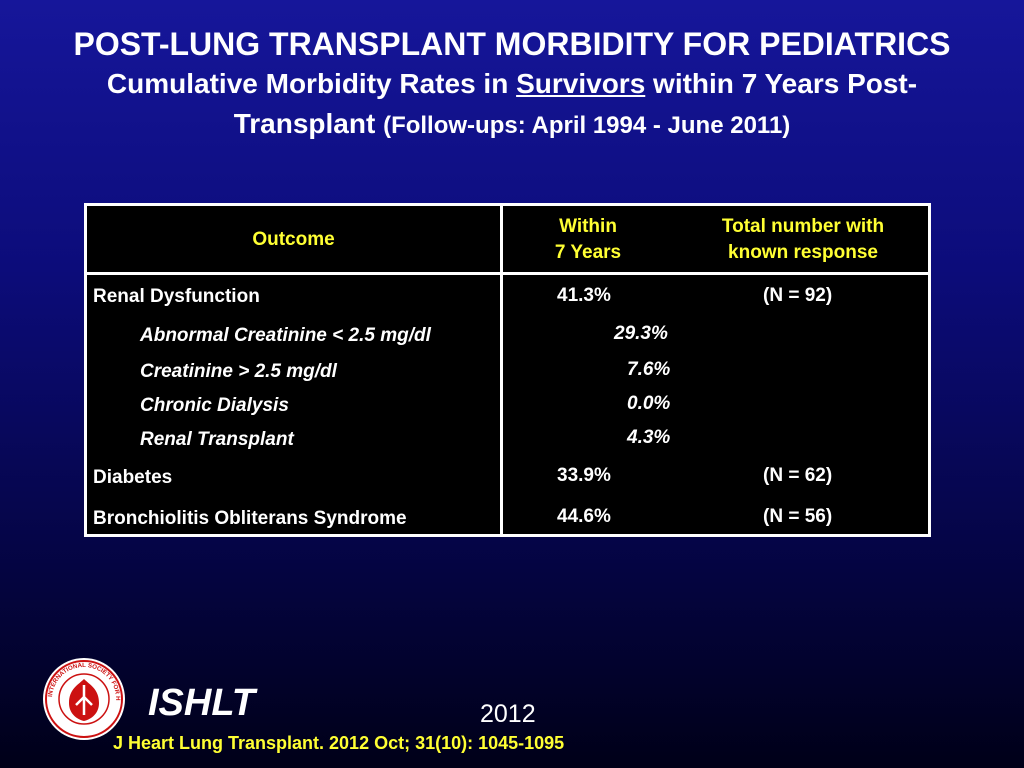  I want to click on row-n-renal-dysfunction: (N = 92), so click(798, 295).